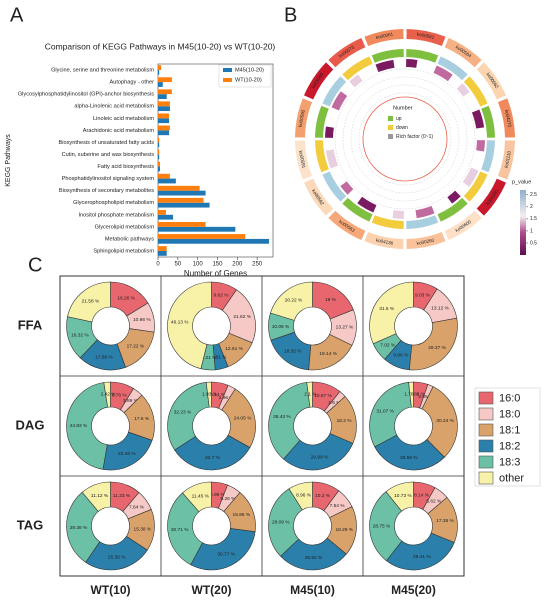 Image resolution: width=550 pixels, height=606 pixels. What do you see at coordinates (425, 241) in the screenshot?
I see `sector-label: ko00260` at bounding box center [425, 241].